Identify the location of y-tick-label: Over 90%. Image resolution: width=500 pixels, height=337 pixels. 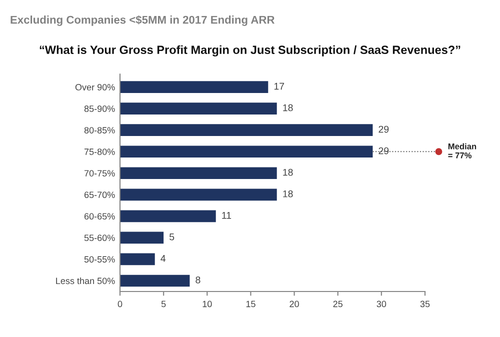
(95, 87).